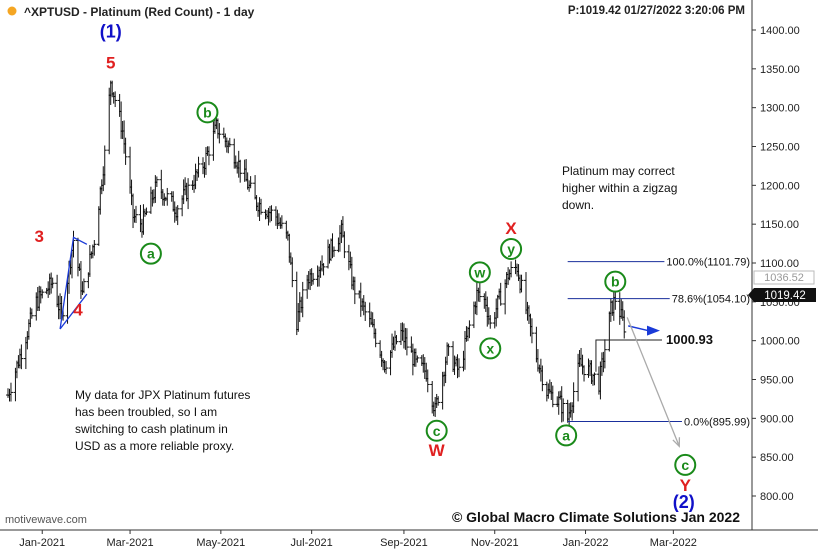  Describe the element at coordinates (511, 249) in the screenshot. I see `wave-label-text: y` at that location.